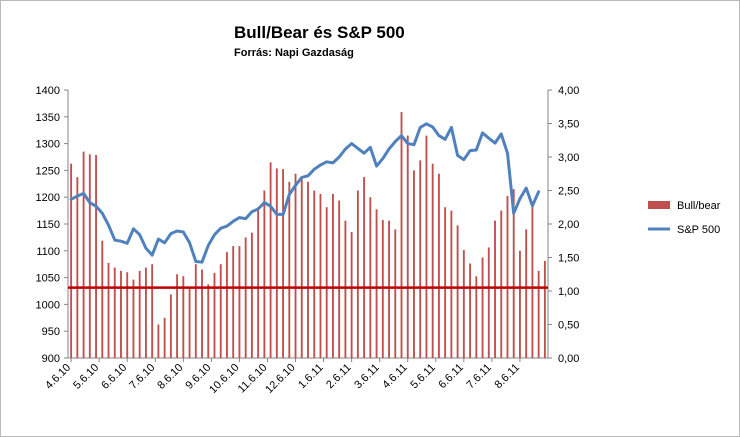 Image resolution: width=740 pixels, height=437 pixels. I want to click on right-axis-tick-label: 1,50, so click(568, 259).